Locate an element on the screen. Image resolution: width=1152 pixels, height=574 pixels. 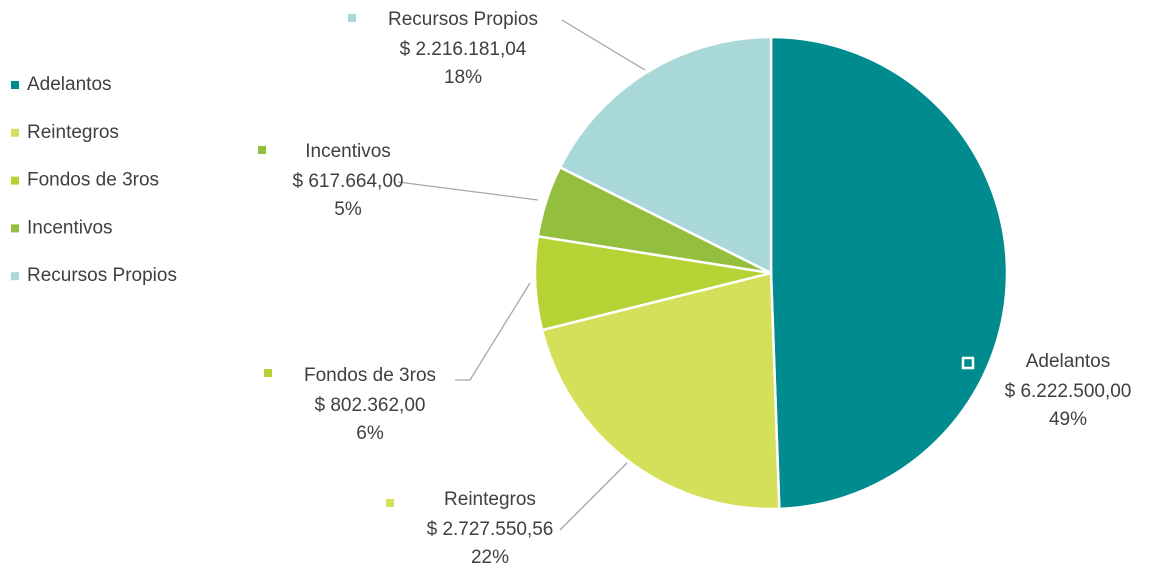
data-label-percent: 5% is located at coordinates (348, 209).